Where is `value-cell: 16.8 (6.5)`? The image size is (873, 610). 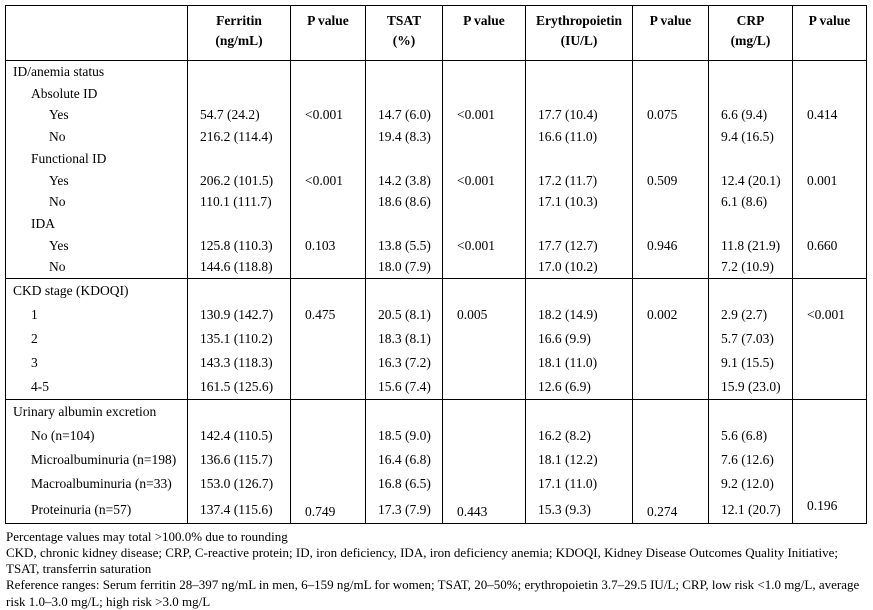 value-cell: 16.8 (6.5) is located at coordinates (404, 483).